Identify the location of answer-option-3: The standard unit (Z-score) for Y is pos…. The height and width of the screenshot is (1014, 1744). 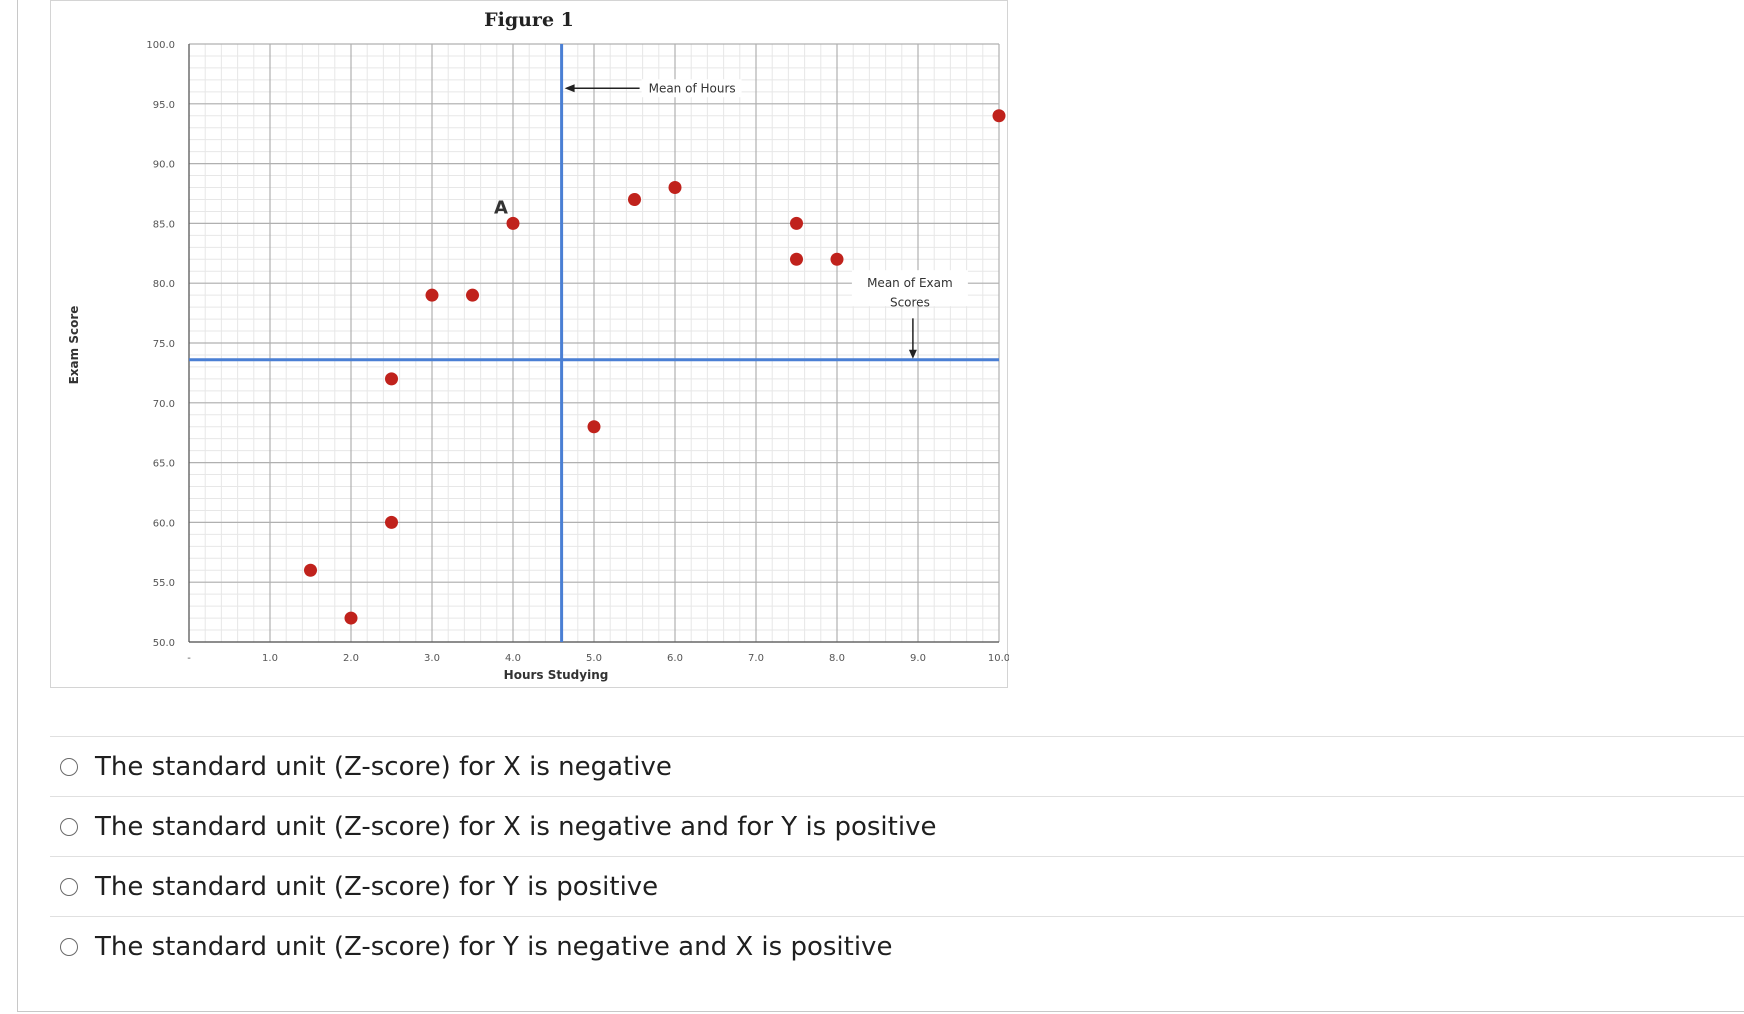
(897, 886).